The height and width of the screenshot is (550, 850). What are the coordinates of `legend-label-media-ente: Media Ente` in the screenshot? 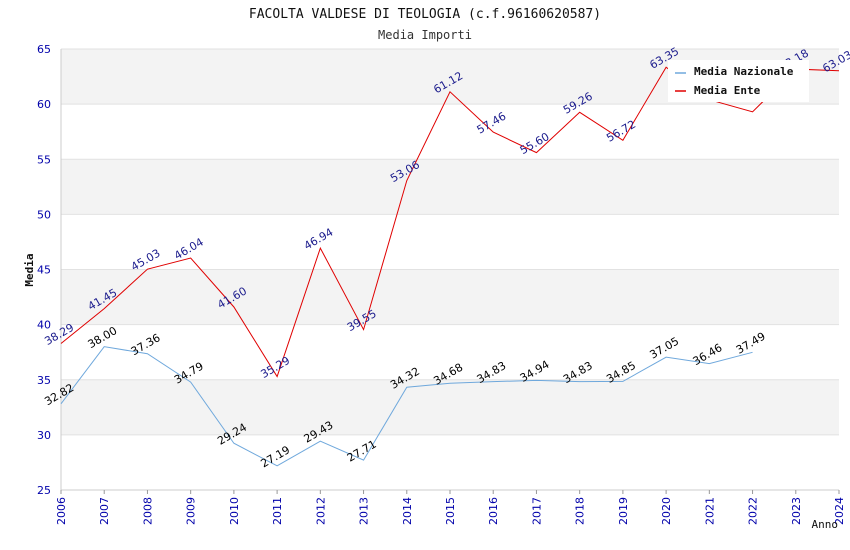 It's located at (727, 90).